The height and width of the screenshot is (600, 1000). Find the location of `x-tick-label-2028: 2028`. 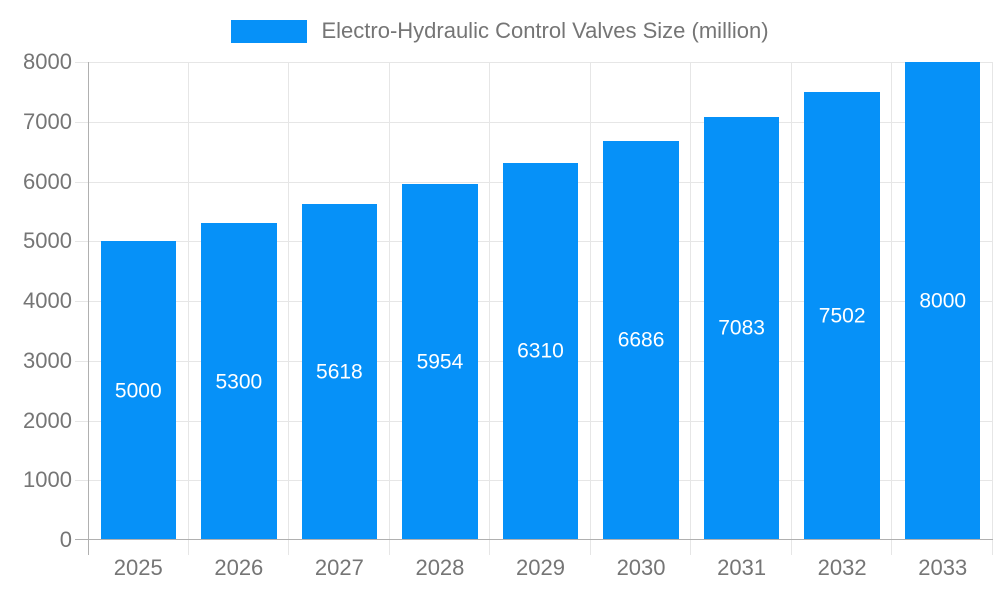

x-tick-label-2028: 2028 is located at coordinates (440, 567).